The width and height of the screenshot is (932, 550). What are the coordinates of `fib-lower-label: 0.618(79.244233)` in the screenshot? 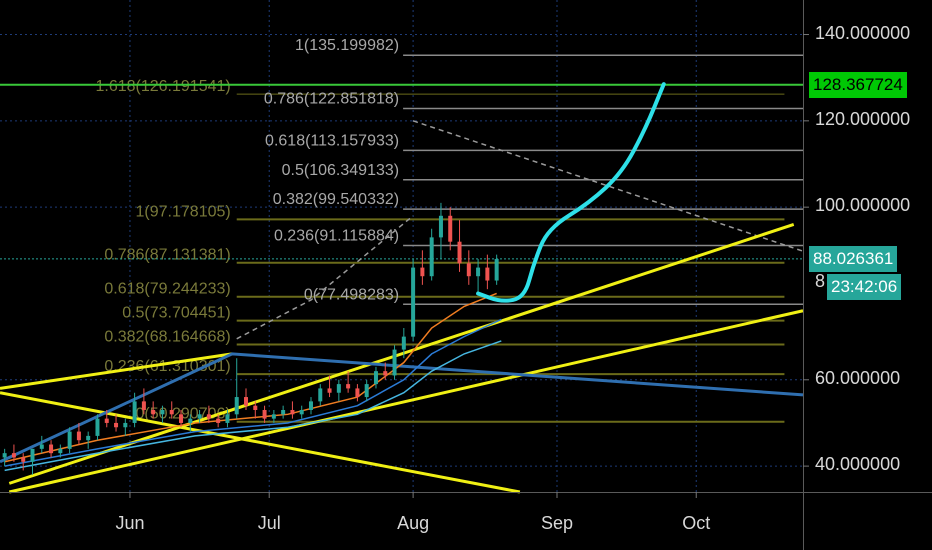 It's located at (167, 289).